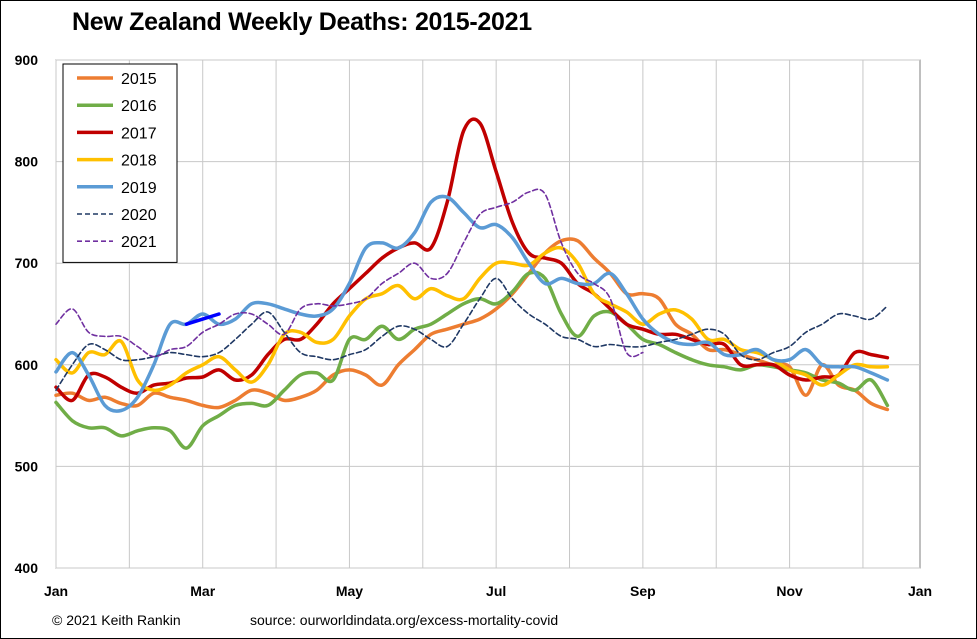  Describe the element at coordinates (139, 188) in the screenshot. I see `legend-label-2019: 2019` at that location.